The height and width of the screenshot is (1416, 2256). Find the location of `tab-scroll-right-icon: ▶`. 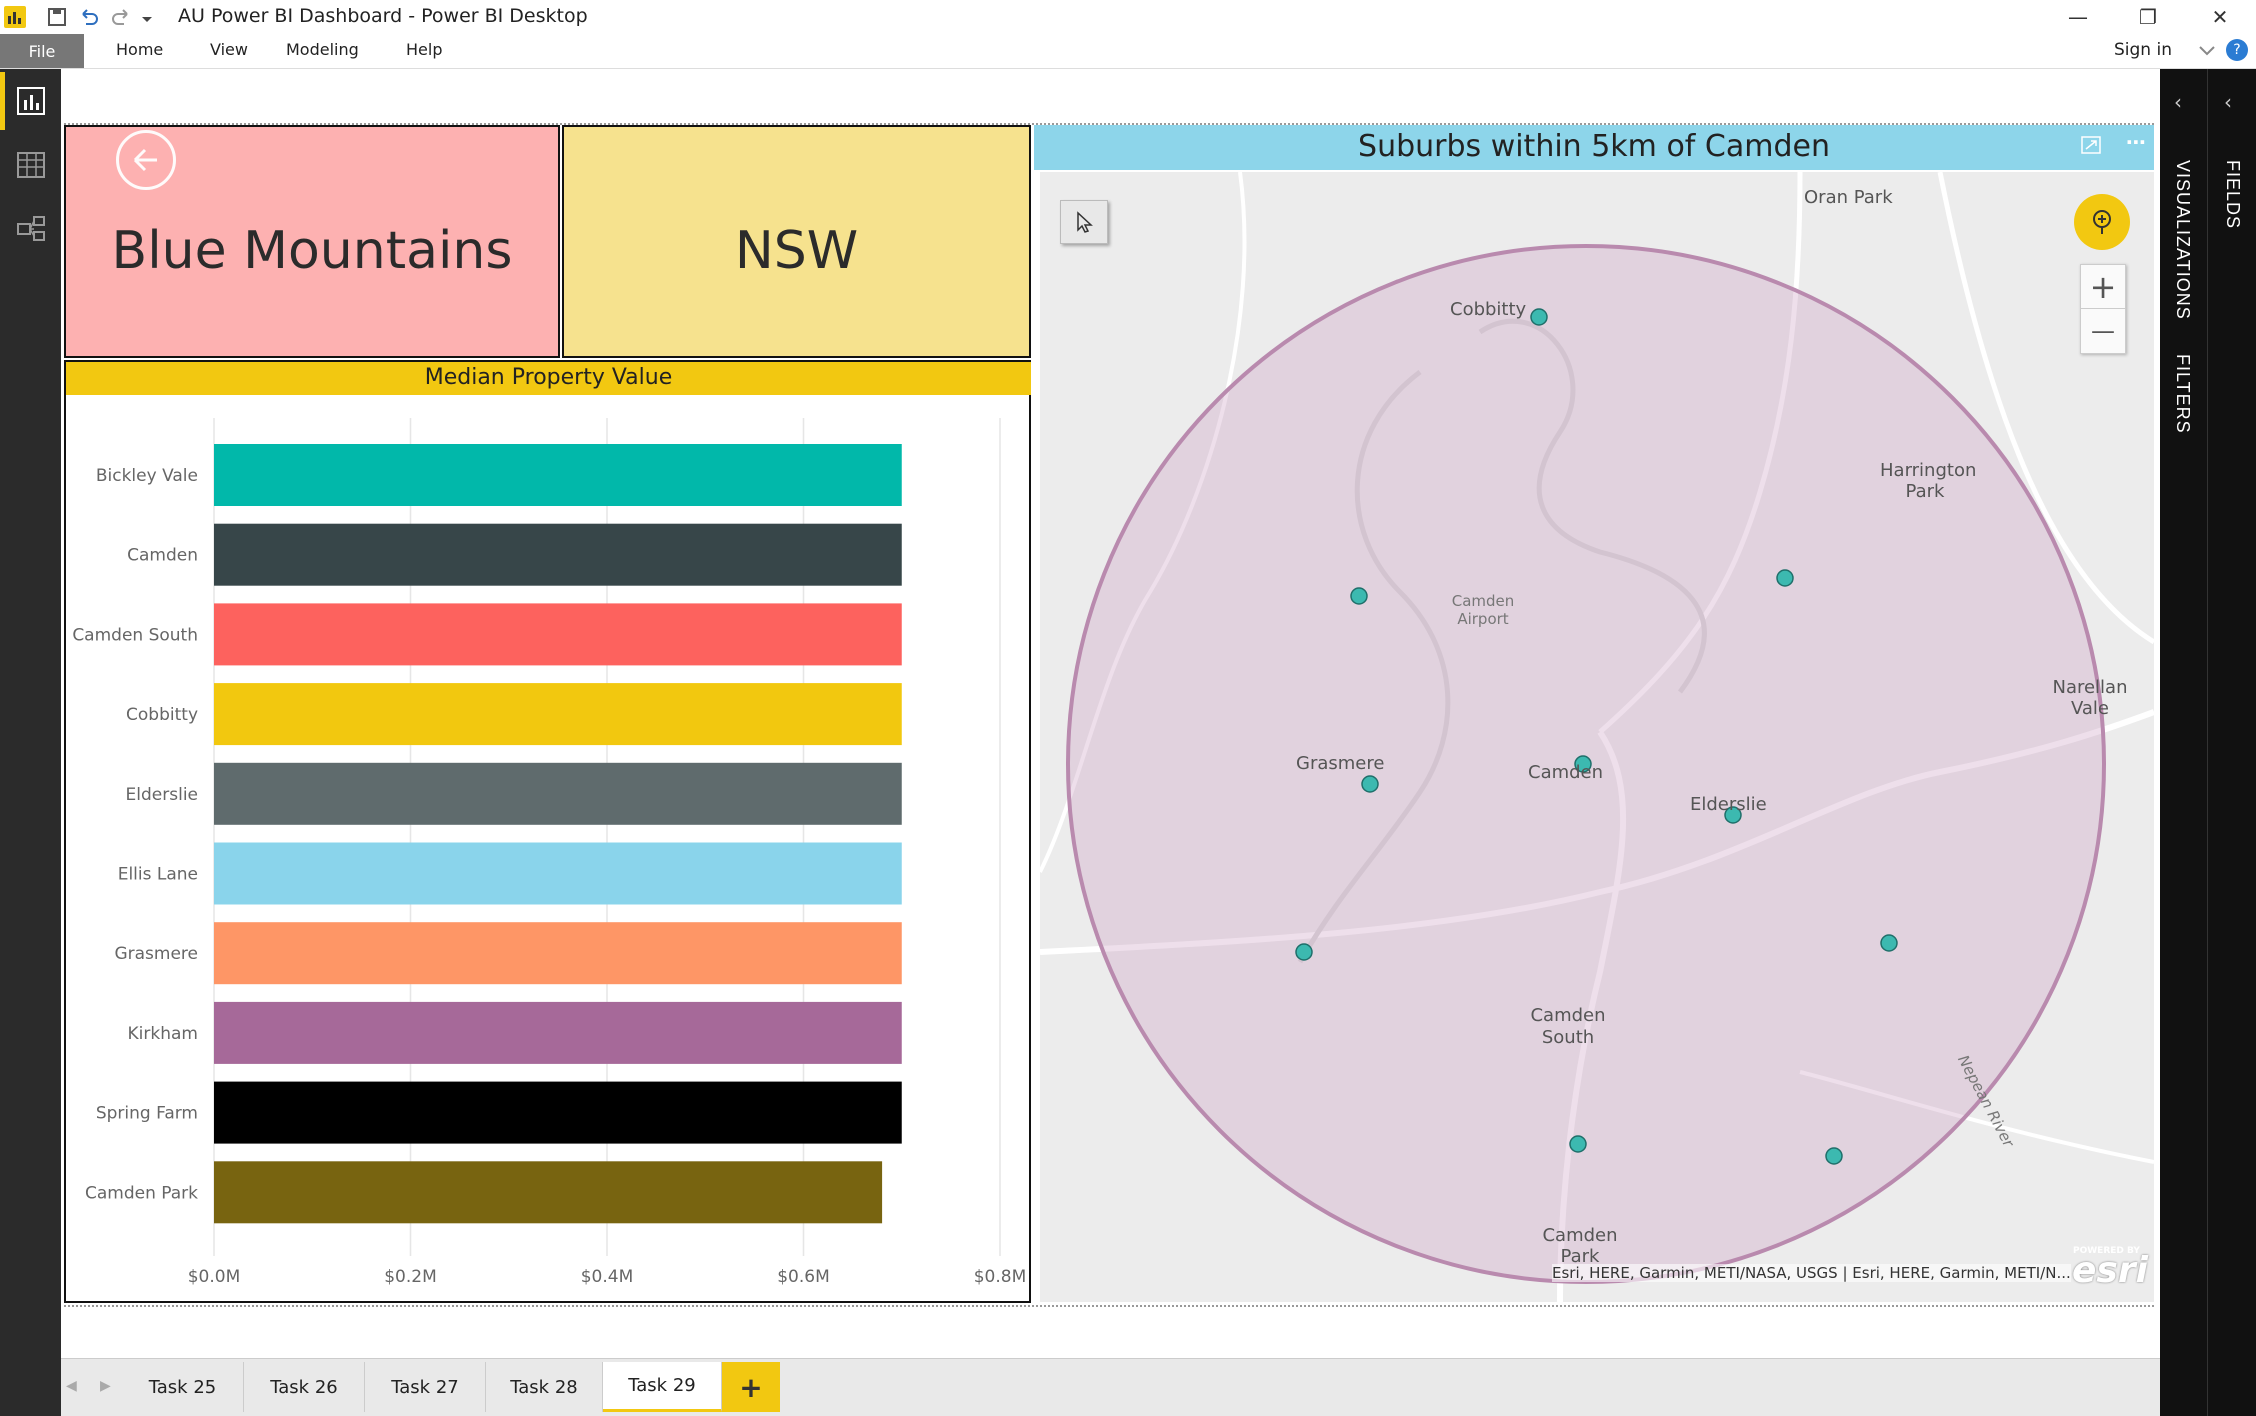

tab-scroll-right-icon: ▶ is located at coordinates (105, 1386).